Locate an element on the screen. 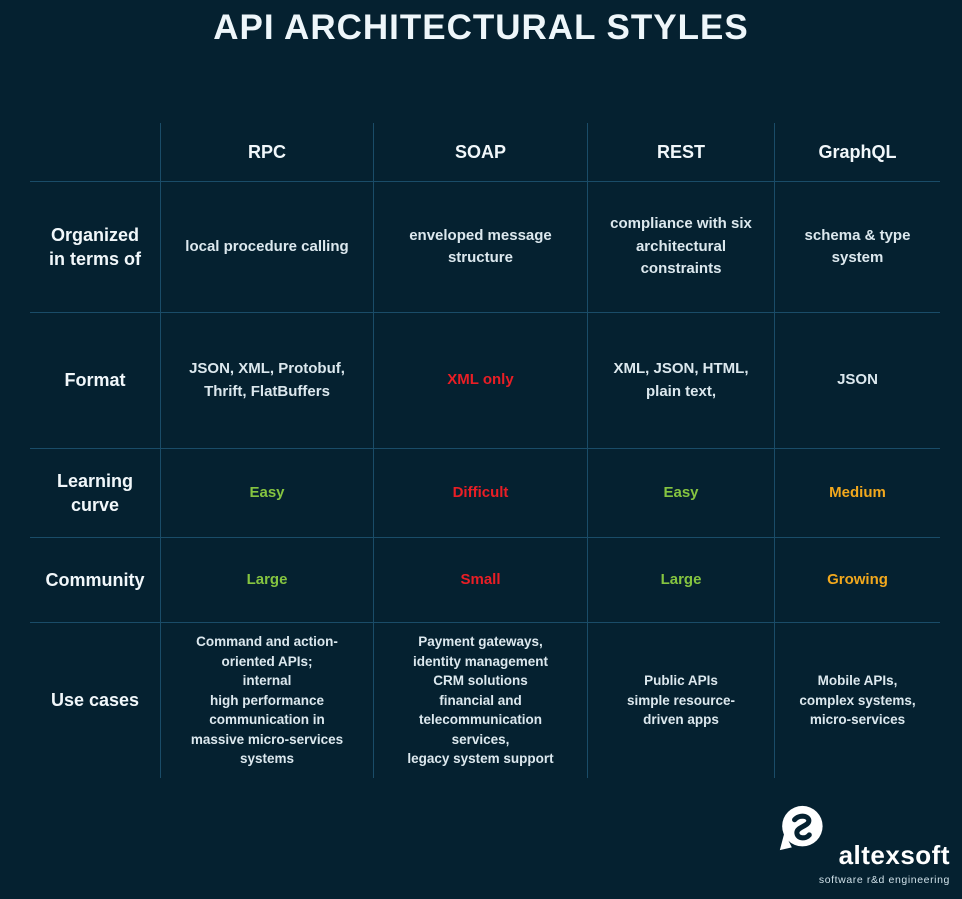 This screenshot has width=962, height=899. cell-rest-learning-curve: Easy is located at coordinates (680, 492).